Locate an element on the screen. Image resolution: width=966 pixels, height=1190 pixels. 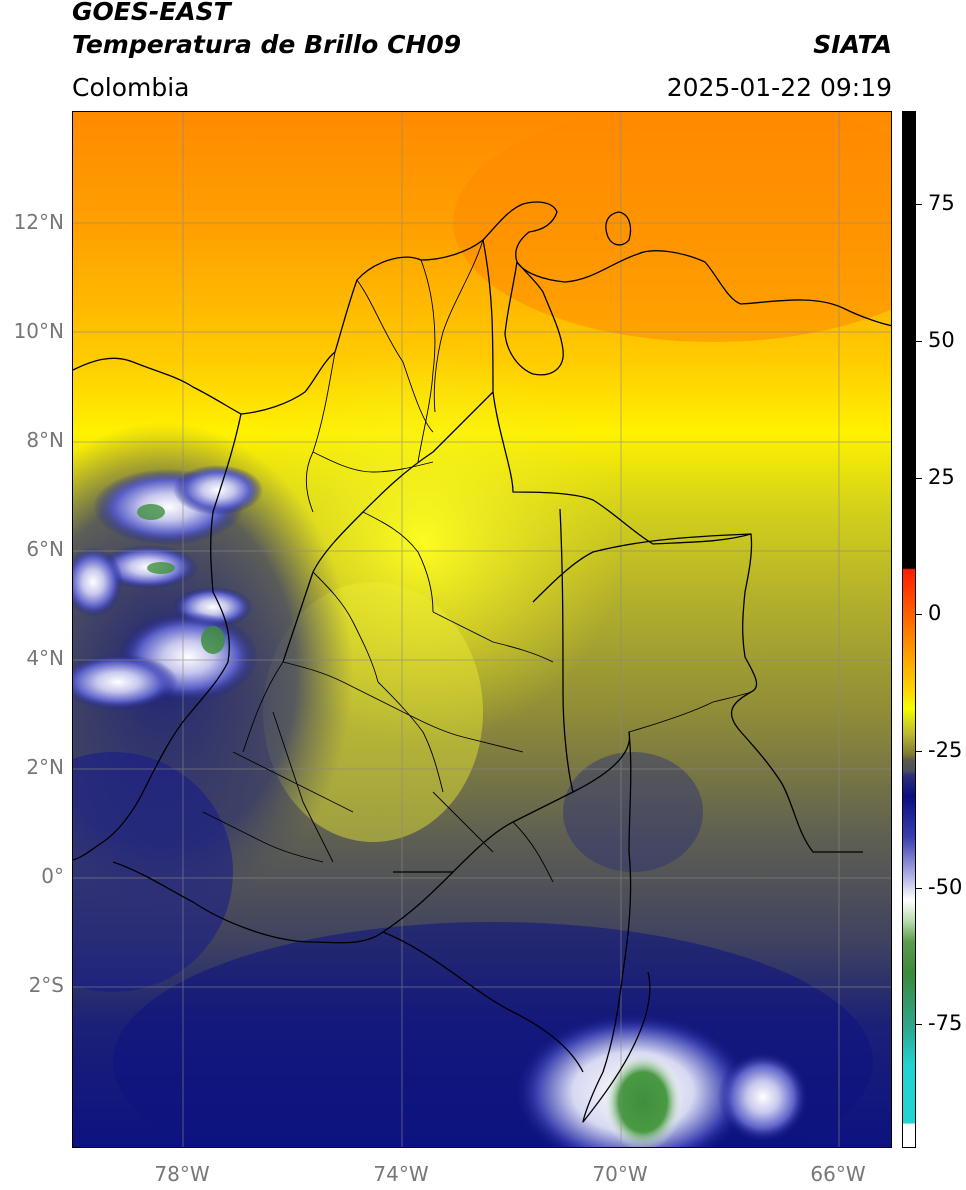
satellite-title: GOES-EAST is located at coordinates (151, 13).